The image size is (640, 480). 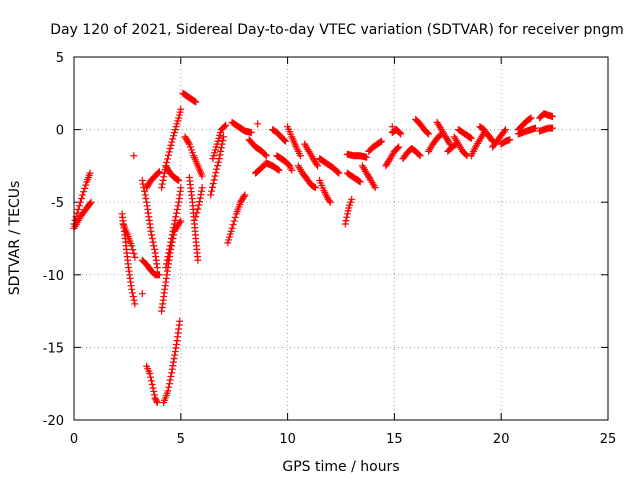 I want to click on x-axis-label: GPS time / hours, so click(x=340, y=467).